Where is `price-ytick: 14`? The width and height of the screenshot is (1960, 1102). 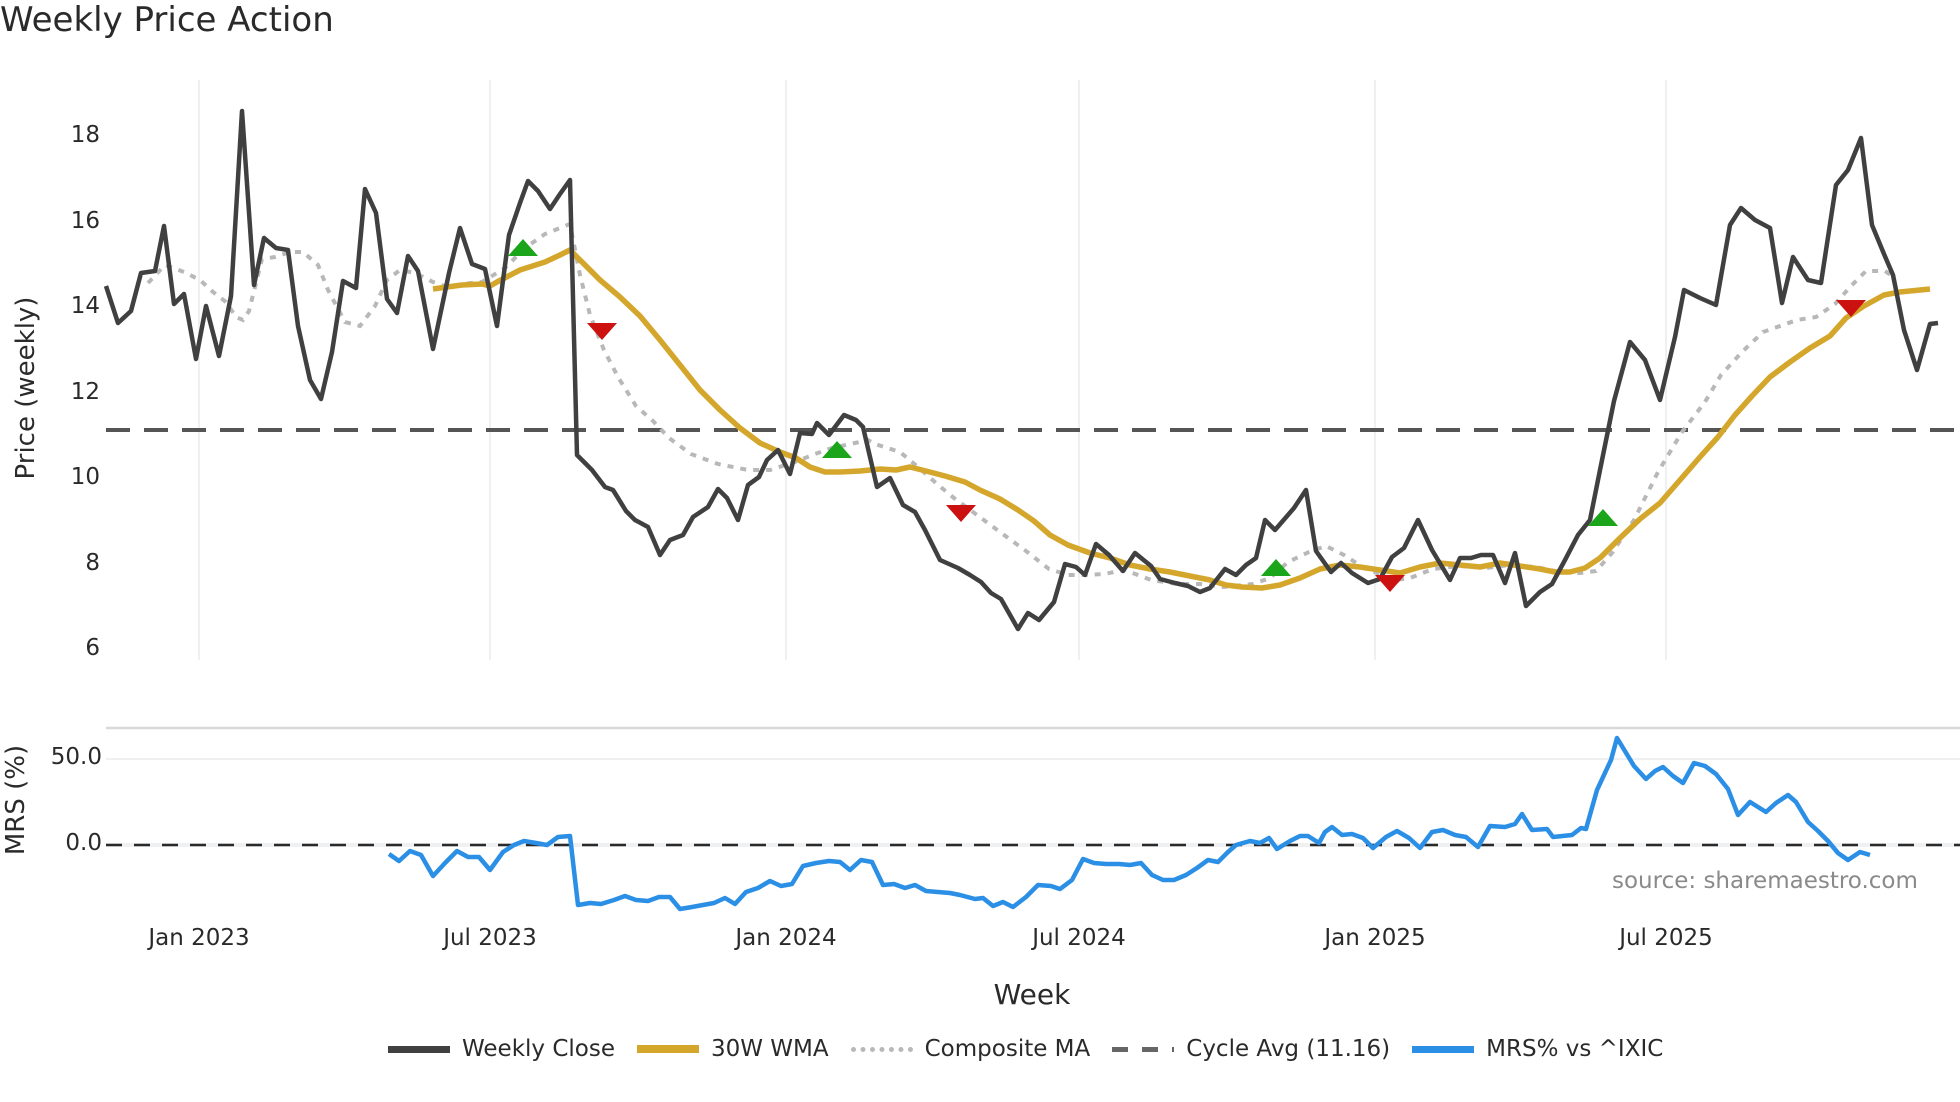
price-ytick: 14 is located at coordinates (85, 306).